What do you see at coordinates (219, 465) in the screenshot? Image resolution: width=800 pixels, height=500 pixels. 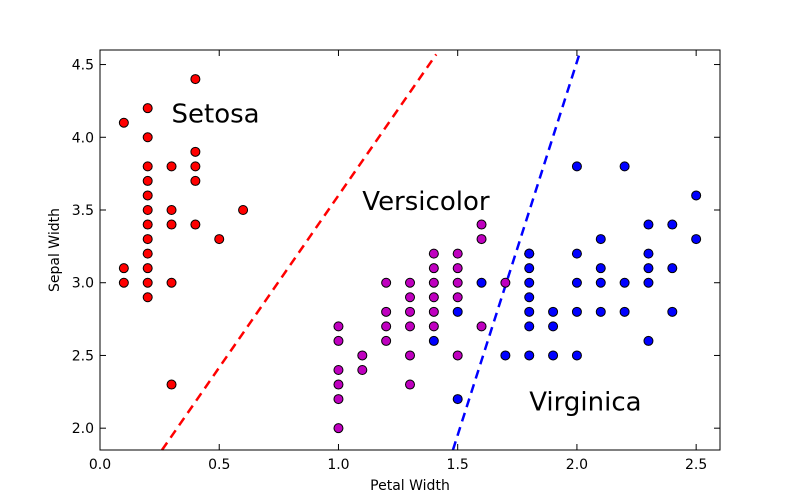 I see `x-tick-label: 0.5` at bounding box center [219, 465].